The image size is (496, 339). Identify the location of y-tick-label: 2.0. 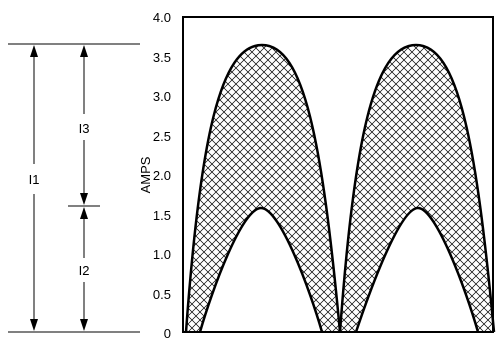
(162, 175).